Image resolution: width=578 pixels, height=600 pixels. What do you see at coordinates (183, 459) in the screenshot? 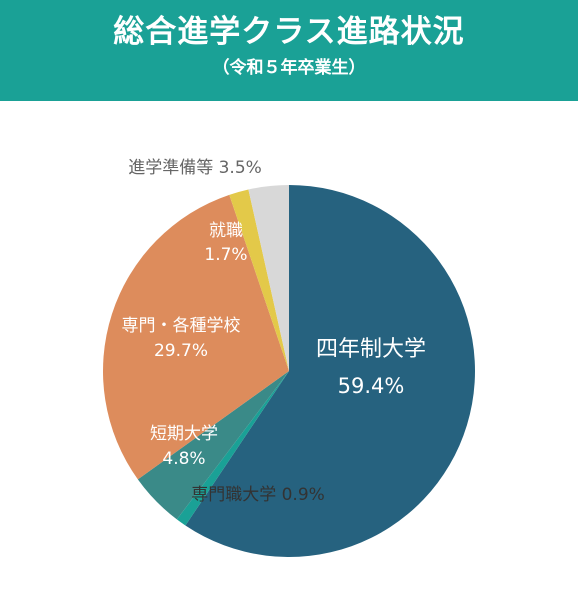
I see `slice-value-label-2: 4.8%` at bounding box center [183, 459].